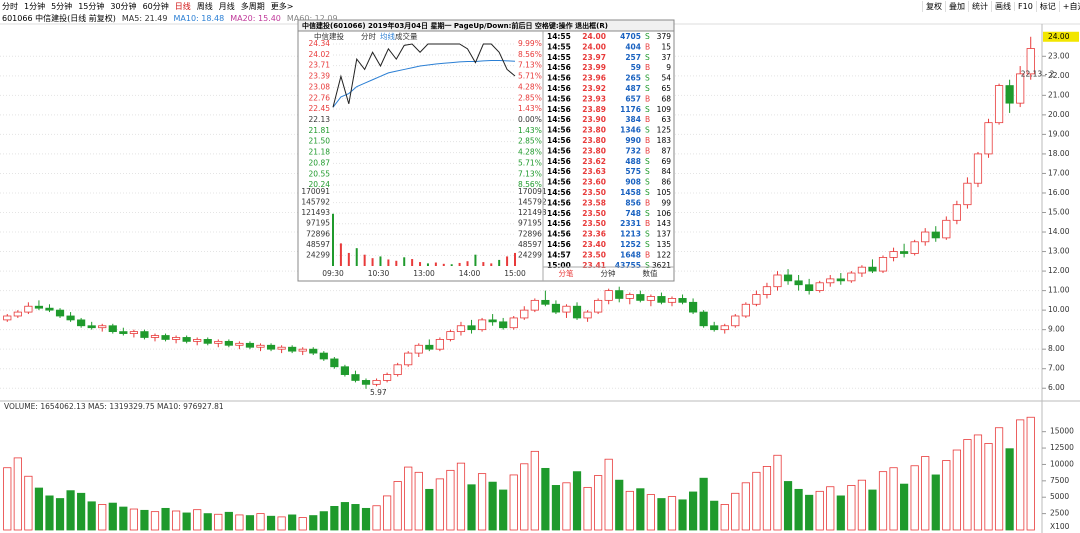  Describe the element at coordinates (630, 223) in the screenshot. I see `trade-volume: 2331` at that location.